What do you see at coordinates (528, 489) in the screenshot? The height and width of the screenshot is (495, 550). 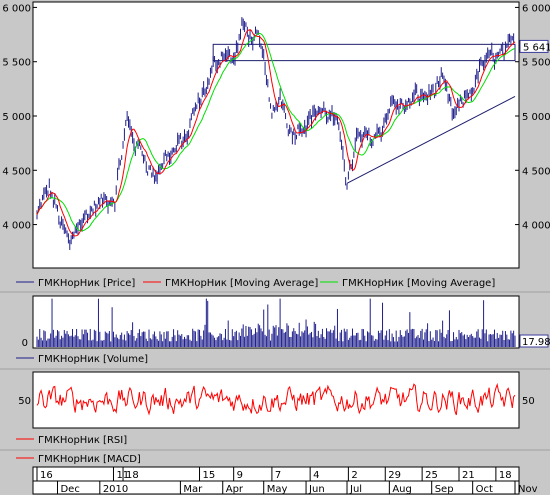 I see `month-label: Nov` at bounding box center [528, 489].